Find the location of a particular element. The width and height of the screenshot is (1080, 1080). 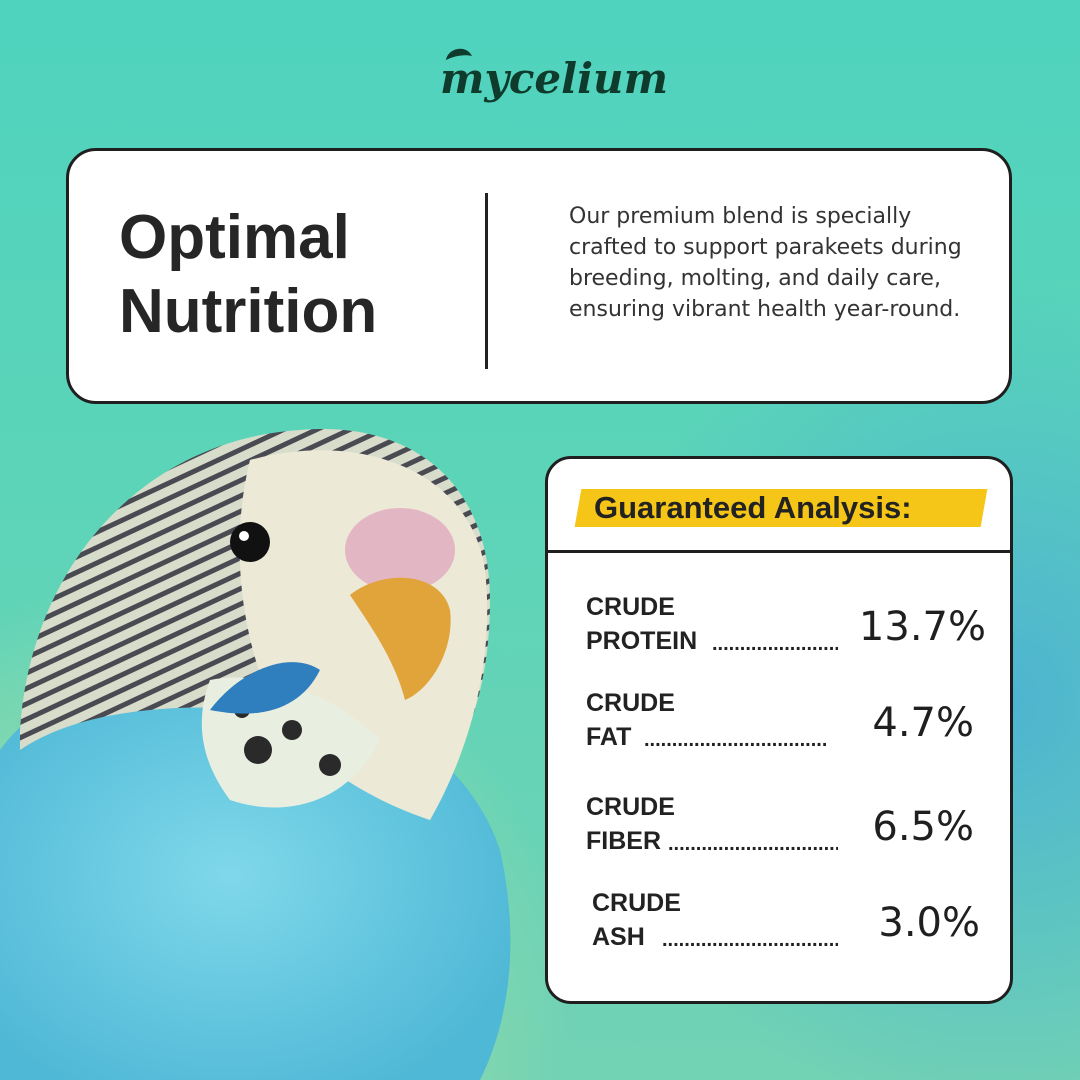

intro-headline: Optimal Nutrition is located at coordinates (279, 275).